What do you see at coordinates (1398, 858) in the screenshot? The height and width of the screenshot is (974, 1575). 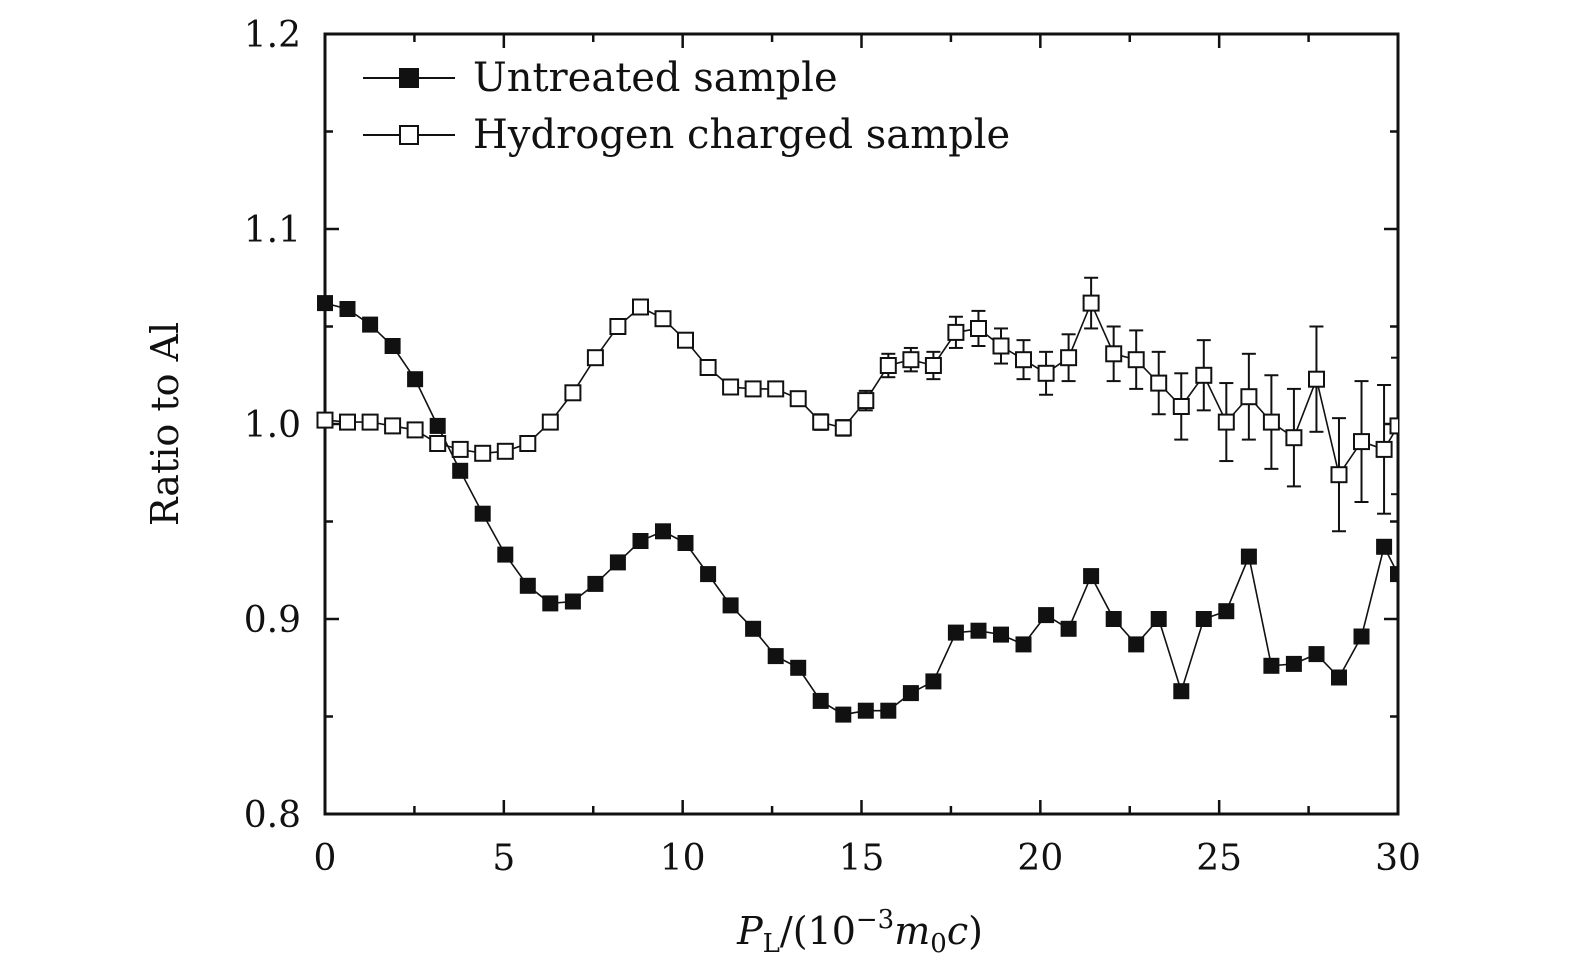 I see `x-tick-label: 30` at bounding box center [1398, 858].